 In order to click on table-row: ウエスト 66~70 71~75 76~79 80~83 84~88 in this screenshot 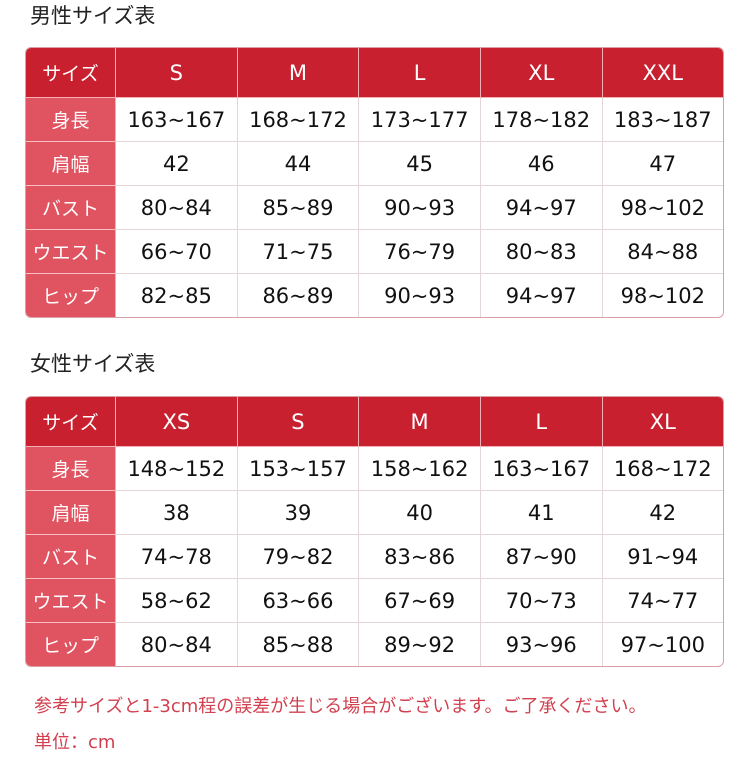, I will do `click(374, 252)`.